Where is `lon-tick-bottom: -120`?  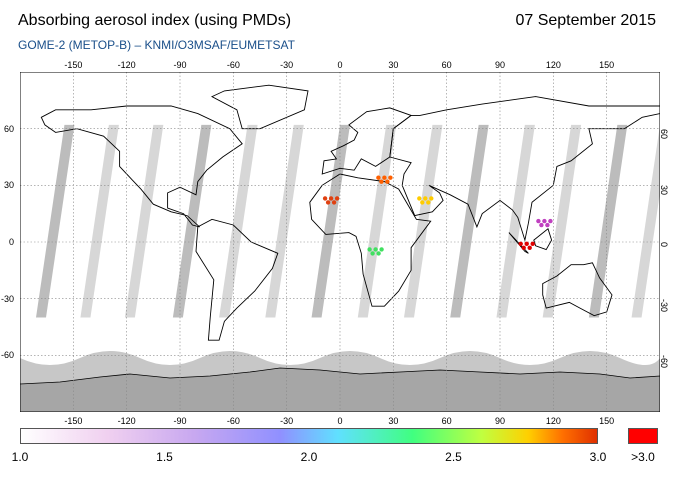 lon-tick-bottom: -120 is located at coordinates (126, 421).